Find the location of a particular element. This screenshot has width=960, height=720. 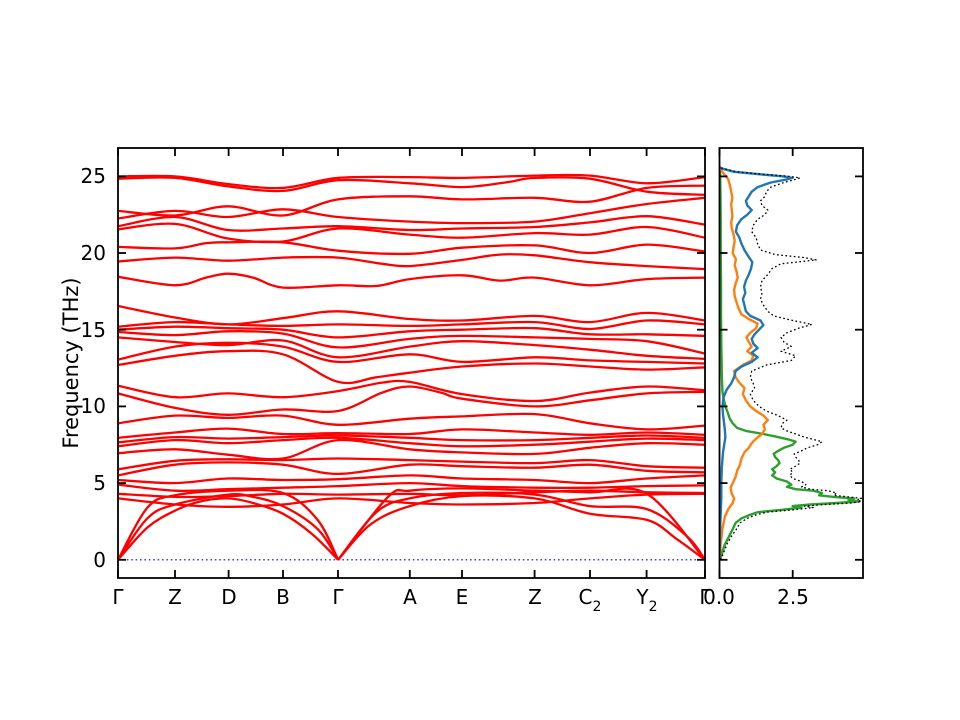

x-tick-label-b: B is located at coordinates (283, 597).